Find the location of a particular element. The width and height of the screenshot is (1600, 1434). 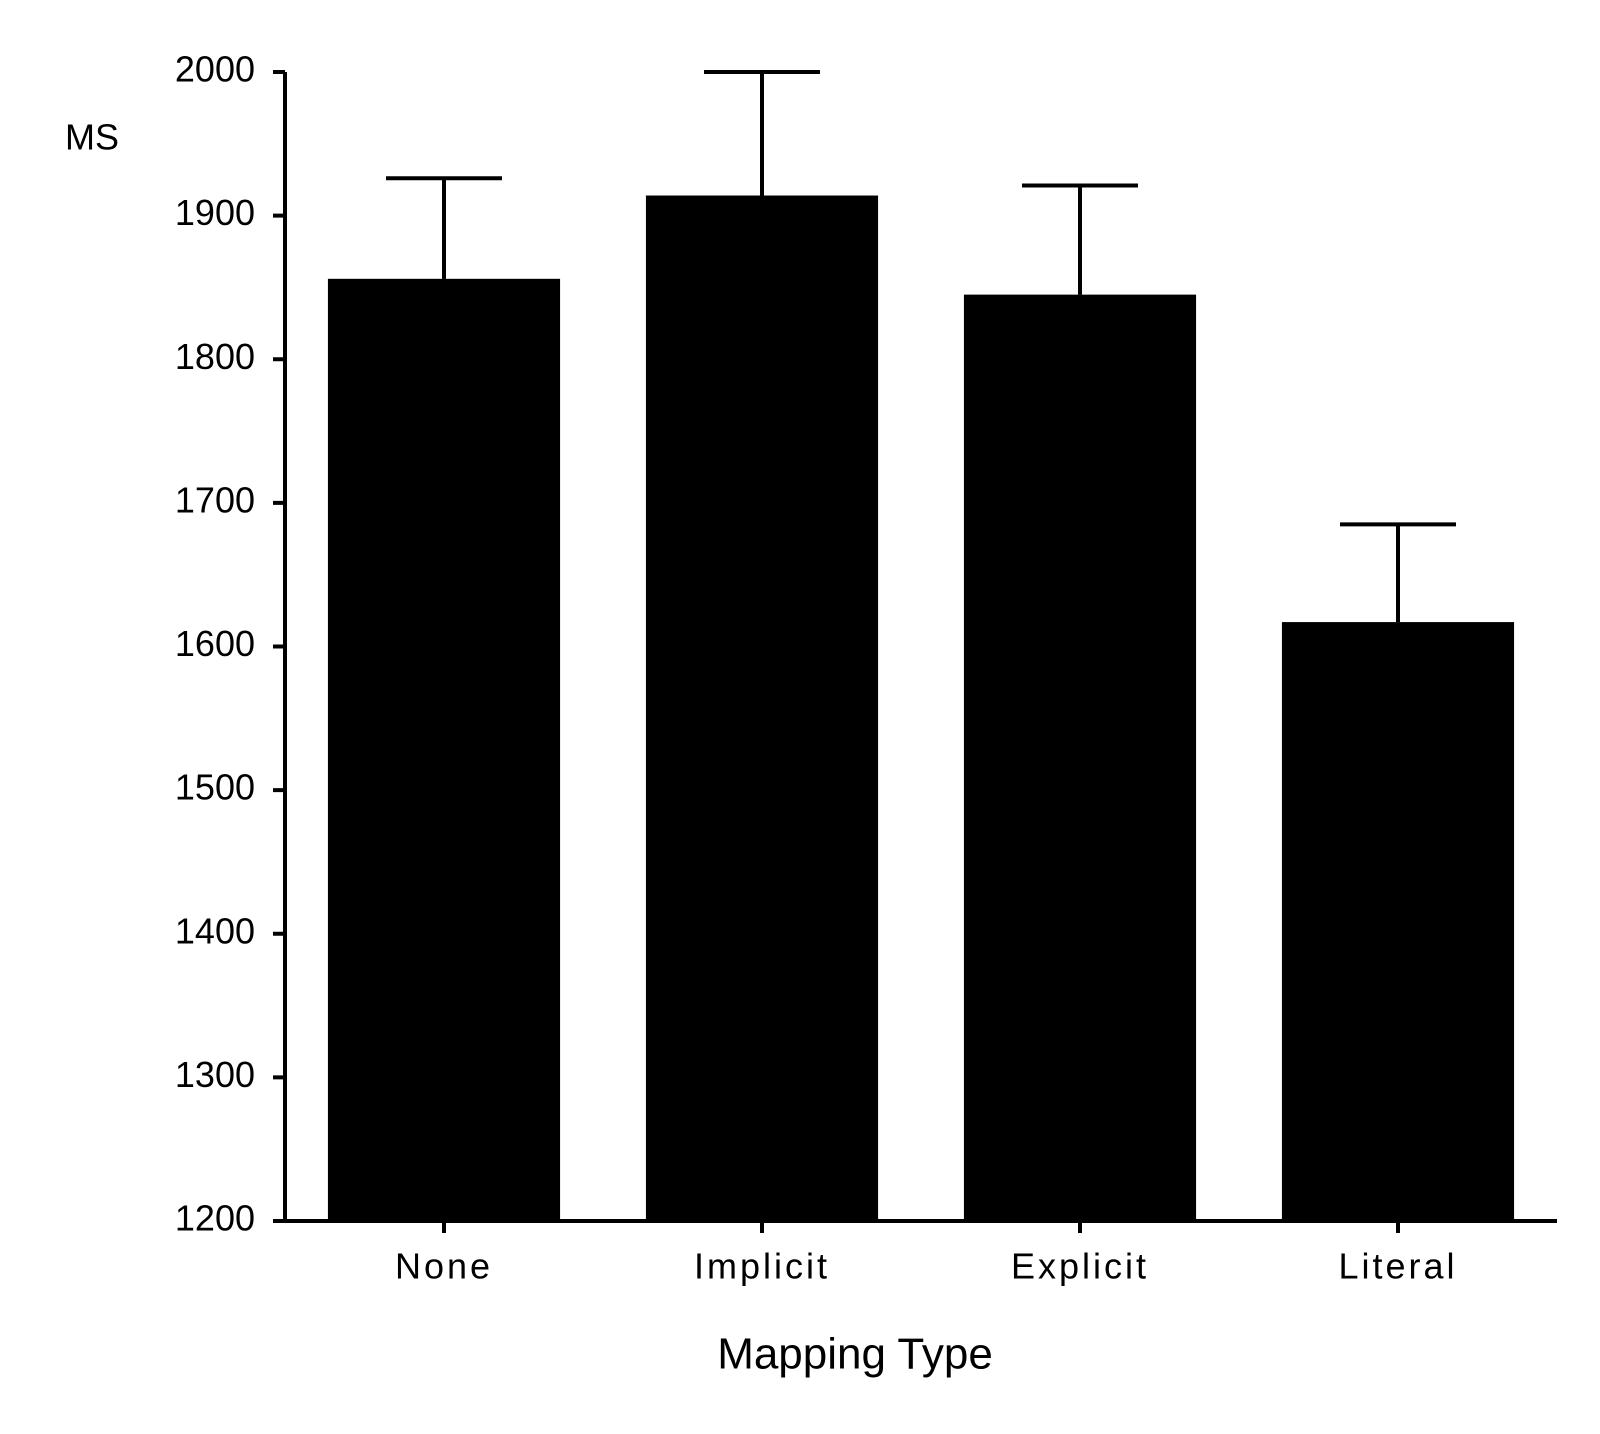

x-tick-label: Explicit is located at coordinates (1080, 1266).